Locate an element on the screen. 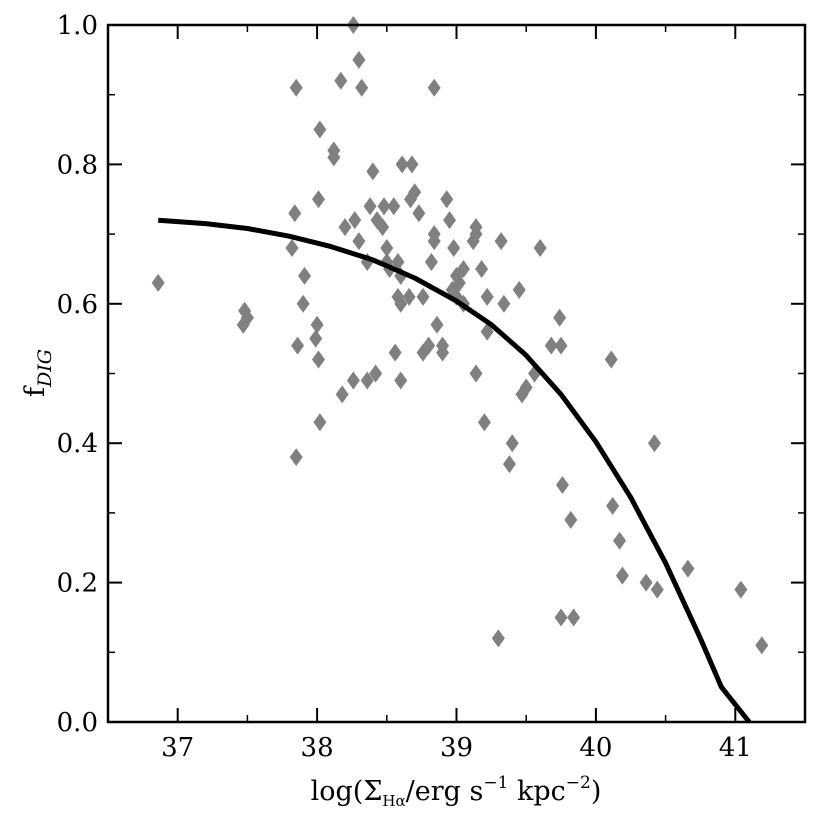 The width and height of the screenshot is (830, 830). y-axis-label: fDIG is located at coordinates (38, 373).